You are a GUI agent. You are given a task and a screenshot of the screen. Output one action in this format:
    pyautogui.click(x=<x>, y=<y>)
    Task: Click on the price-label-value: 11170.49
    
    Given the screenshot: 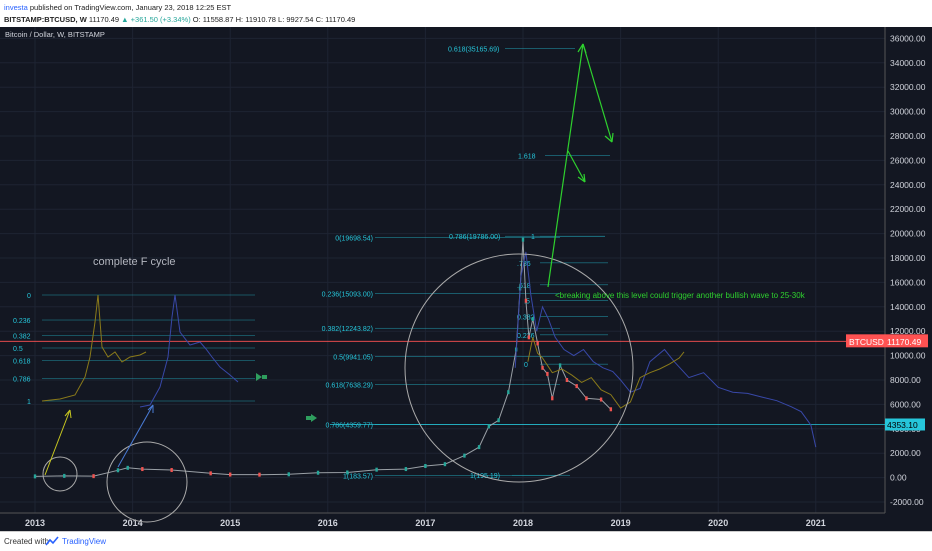 What is the action you would take?
    pyautogui.click(x=904, y=342)
    